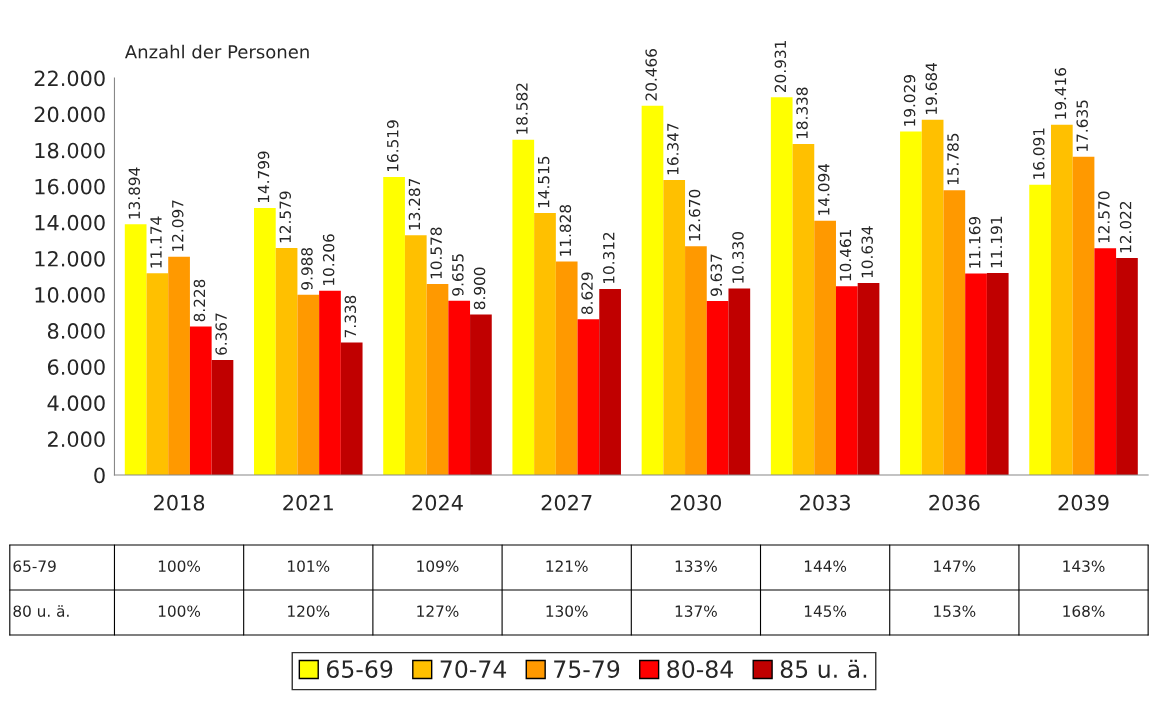 The height and width of the screenshot is (705, 1168). I want to click on data-label: 8.228, so click(199, 300).